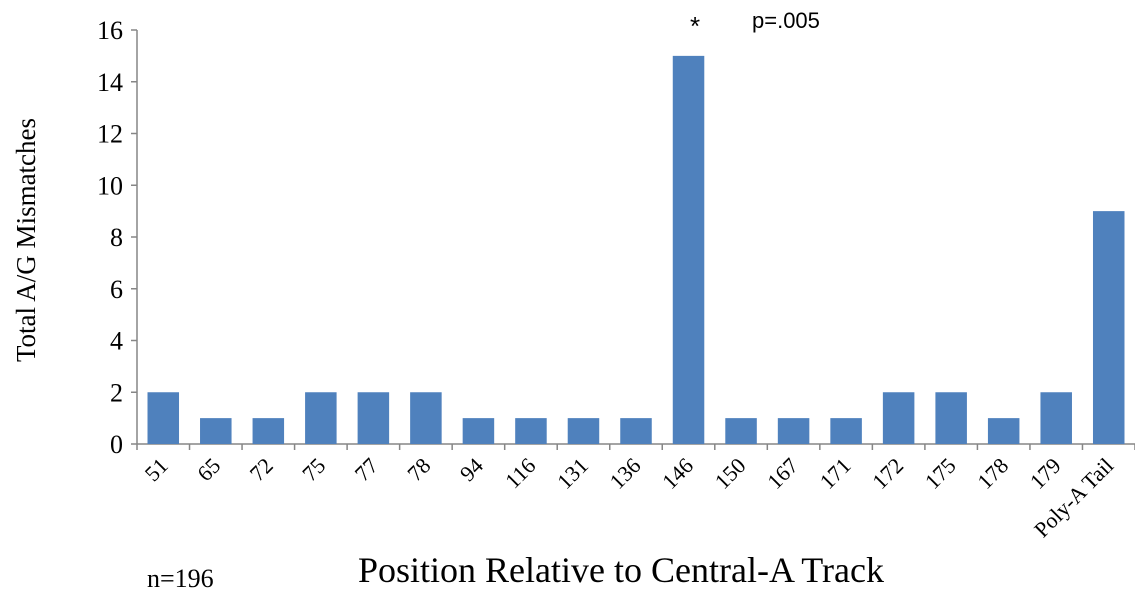 The width and height of the screenshot is (1135, 594). Describe the element at coordinates (782, 473) in the screenshot. I see `x-tick-label: 167` at that location.